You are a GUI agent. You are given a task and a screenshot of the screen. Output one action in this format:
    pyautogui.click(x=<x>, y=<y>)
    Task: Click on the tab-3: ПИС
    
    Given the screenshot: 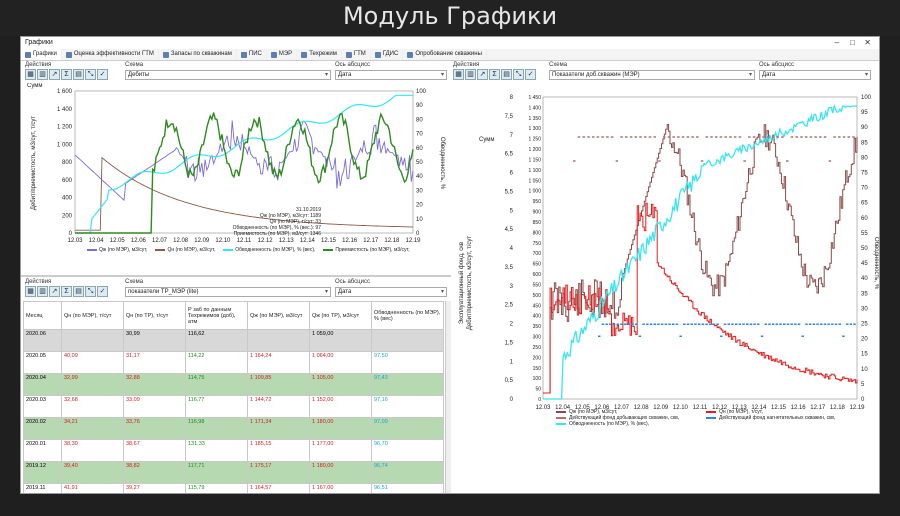 What is the action you would take?
    pyautogui.click(x=252, y=54)
    